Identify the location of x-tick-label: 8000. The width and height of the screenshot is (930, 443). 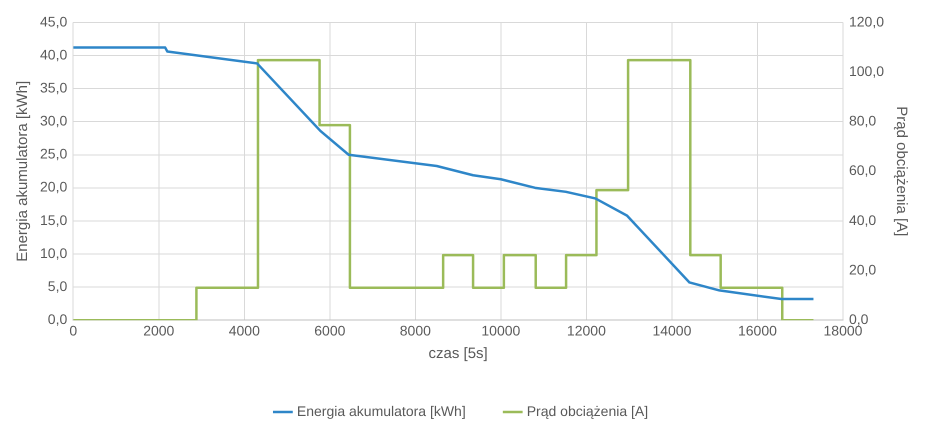
(416, 330).